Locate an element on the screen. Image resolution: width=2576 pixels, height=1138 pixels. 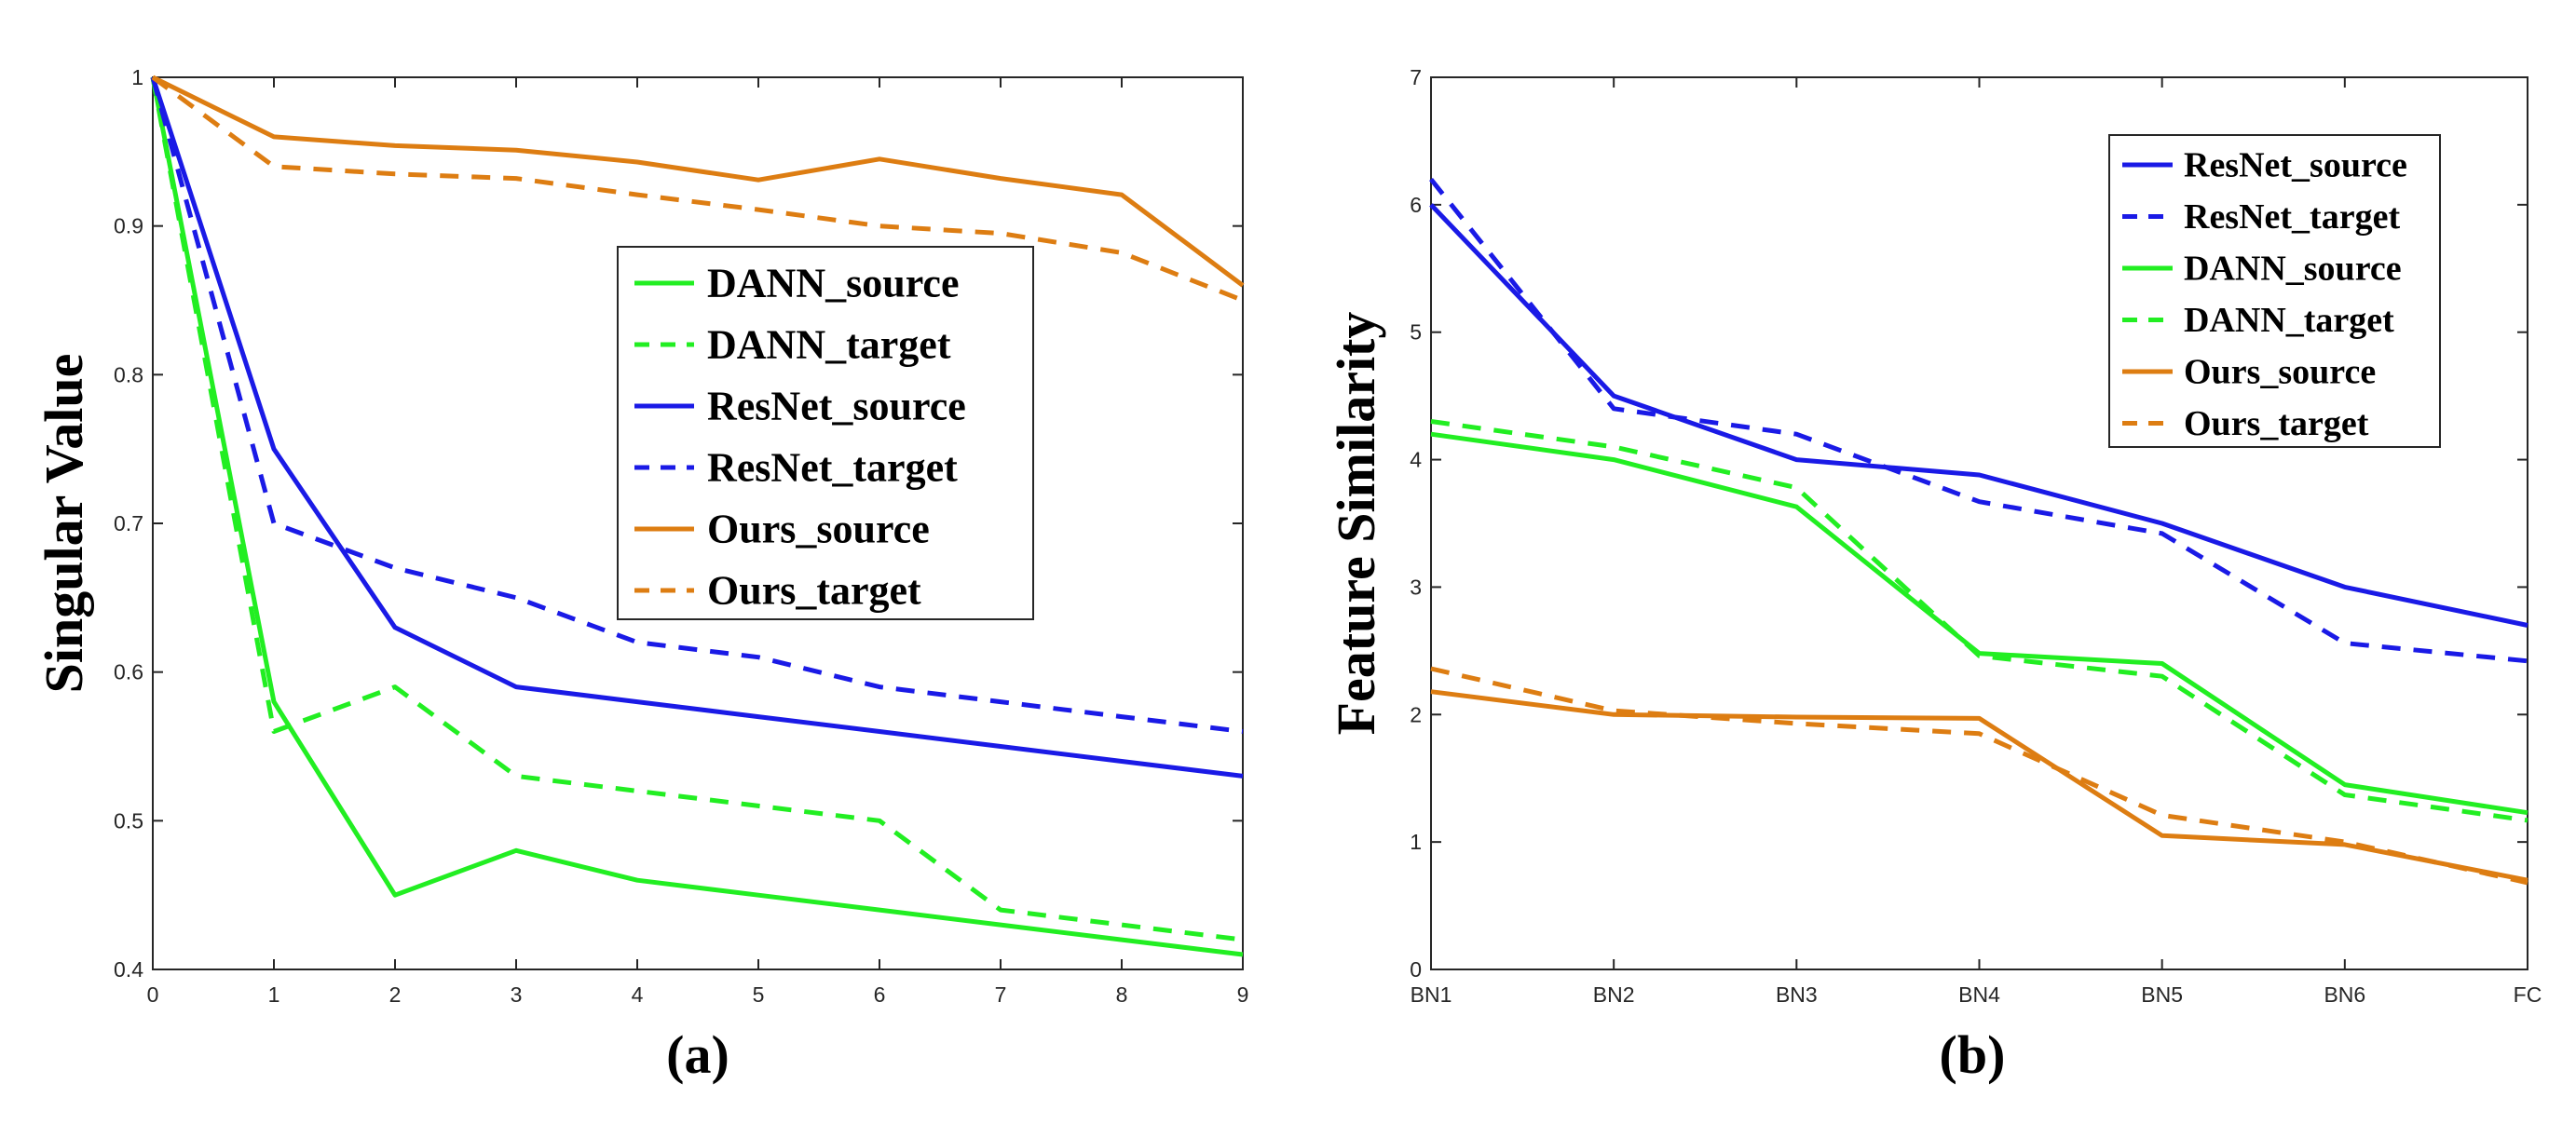
chart-b-legend-label-dann-source: DANN_source is located at coordinates (2293, 269).